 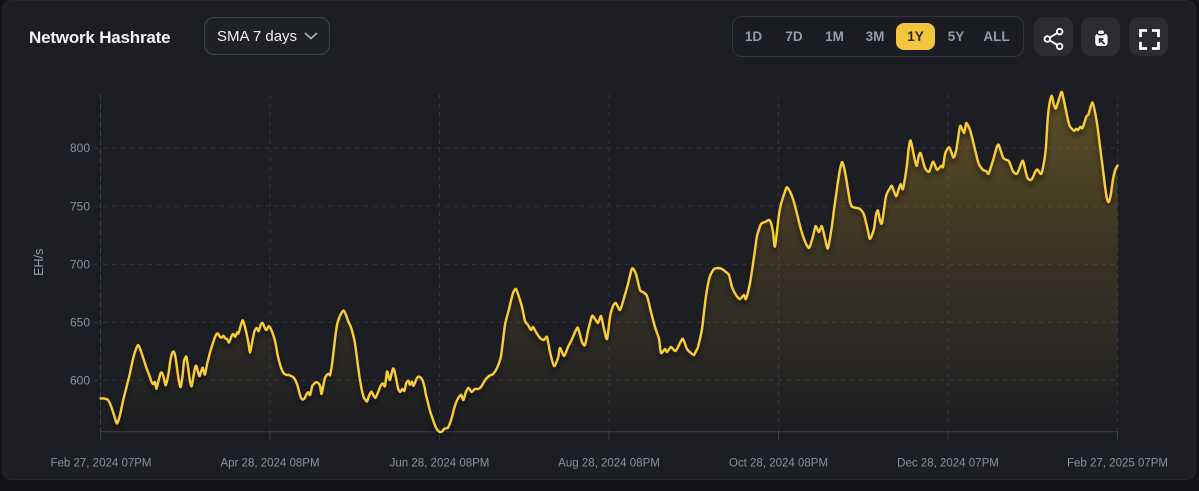 I want to click on svg-text: Feb 27, 2025 07PM, so click(x=1117, y=463).